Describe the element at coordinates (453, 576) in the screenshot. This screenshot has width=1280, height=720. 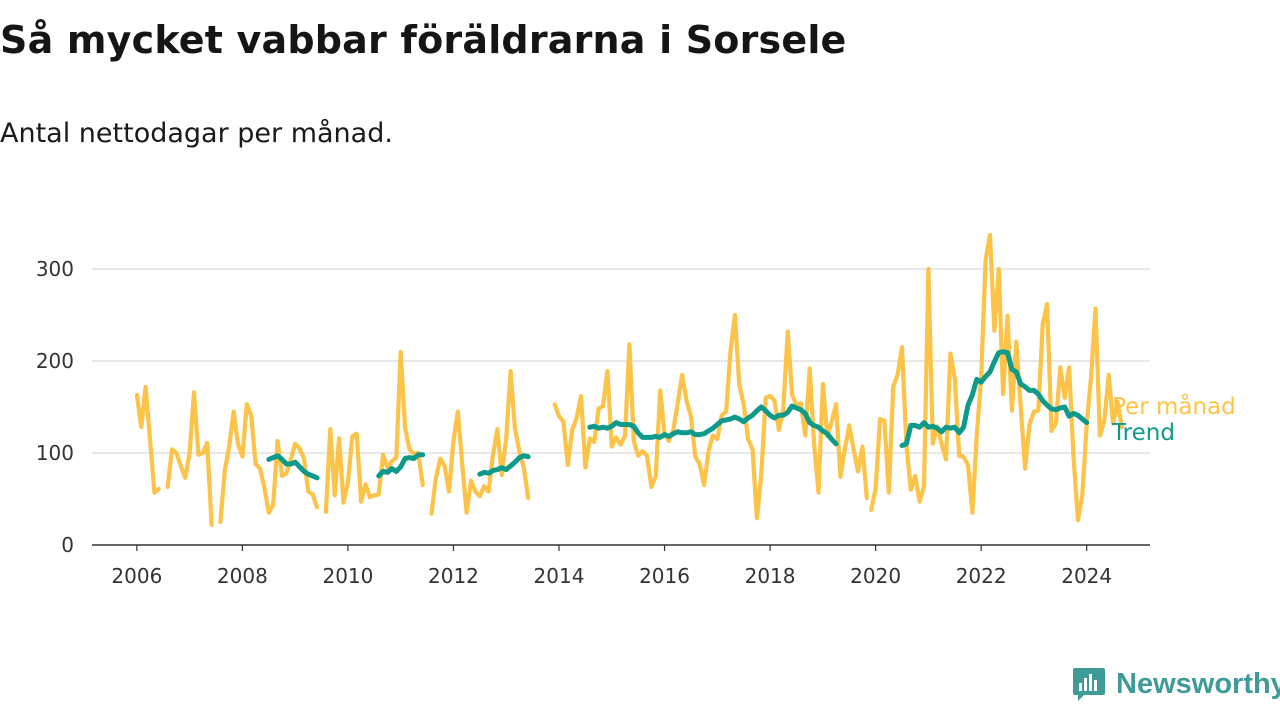
I see `x-tick-label: 2012` at that location.